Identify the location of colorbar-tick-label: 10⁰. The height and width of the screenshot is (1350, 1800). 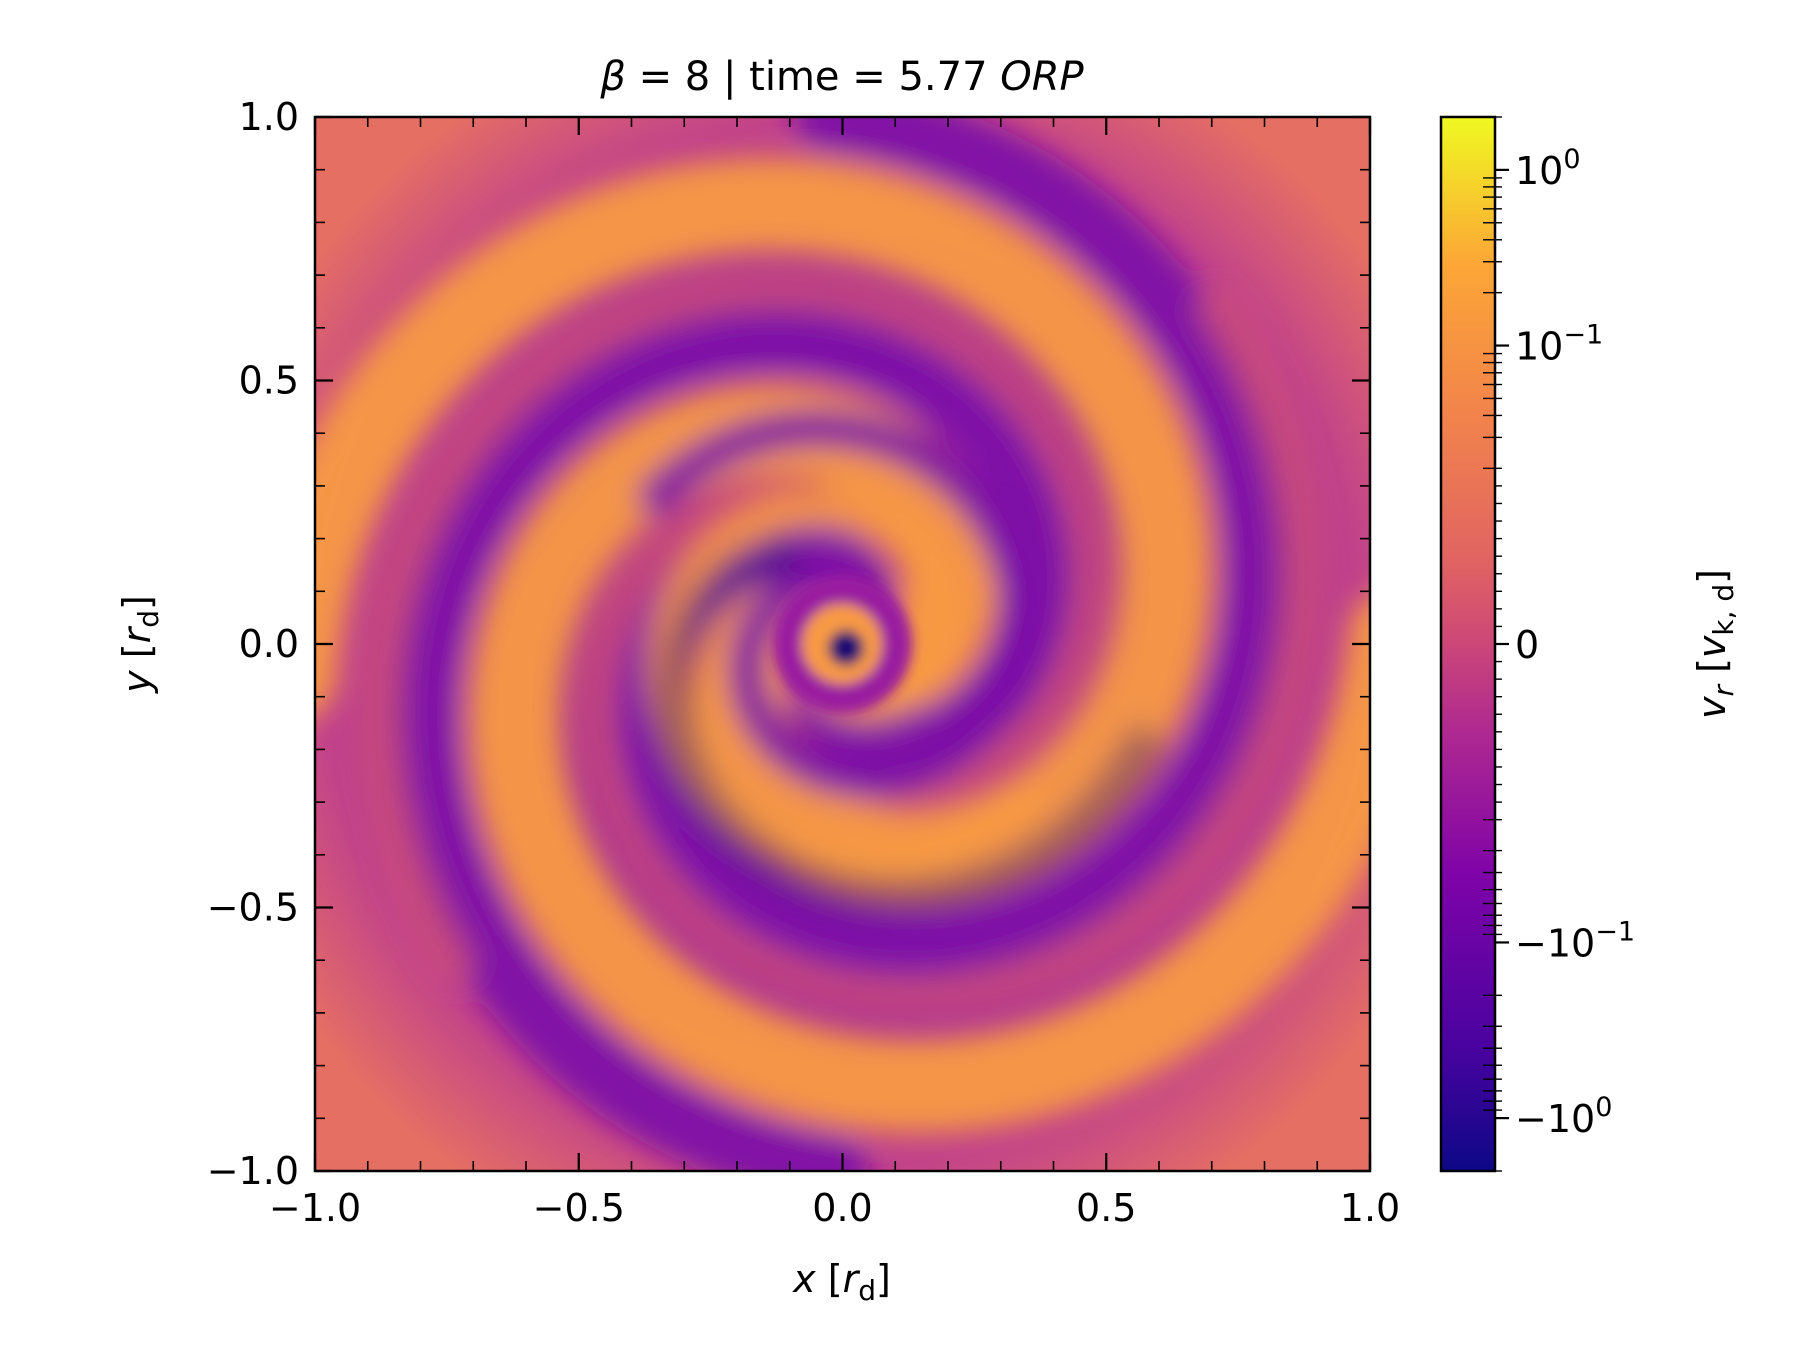
(1548, 168).